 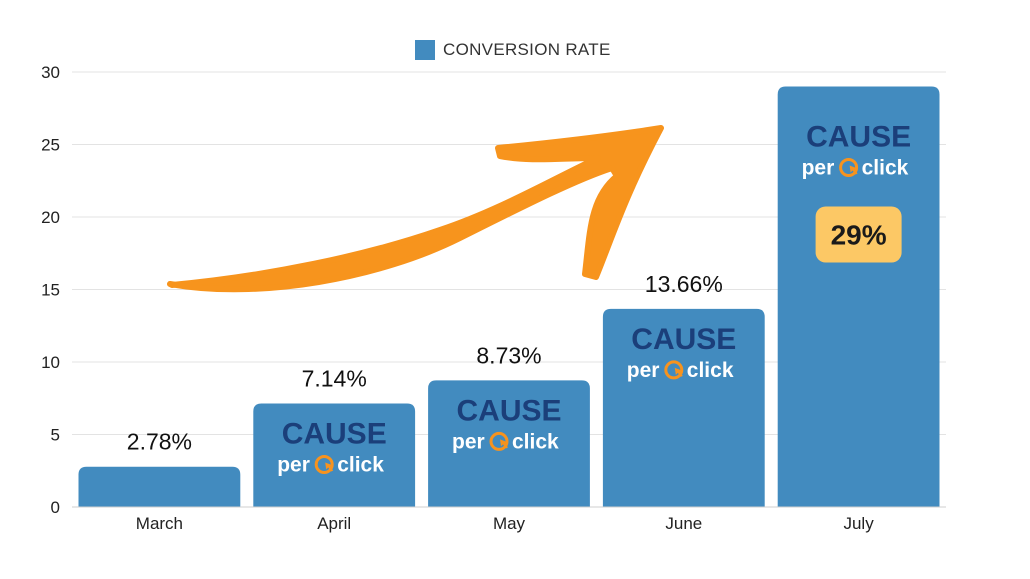 I want to click on bar-july, so click(x=858, y=296).